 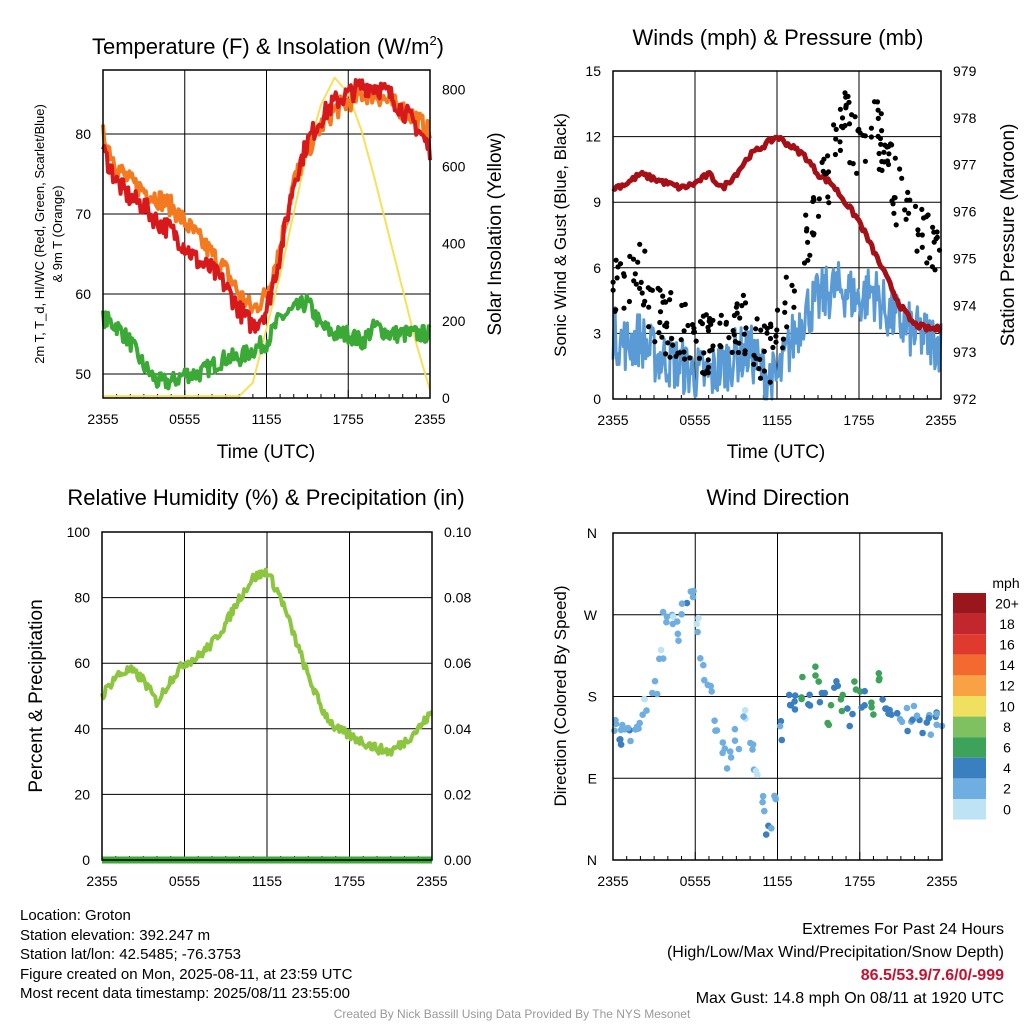 What do you see at coordinates (941, 881) in the screenshot?
I see `direction-x-tick-label: 2355` at bounding box center [941, 881].